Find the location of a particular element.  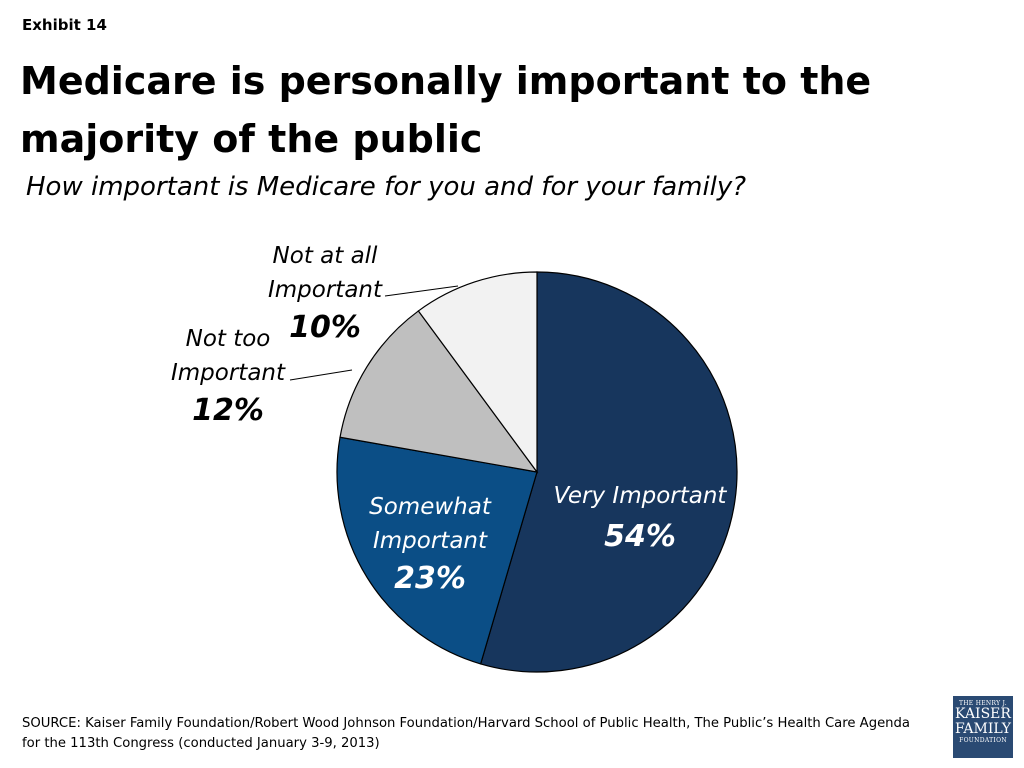

slice-label-2-line-0: Not too is located at coordinates (228, 339).